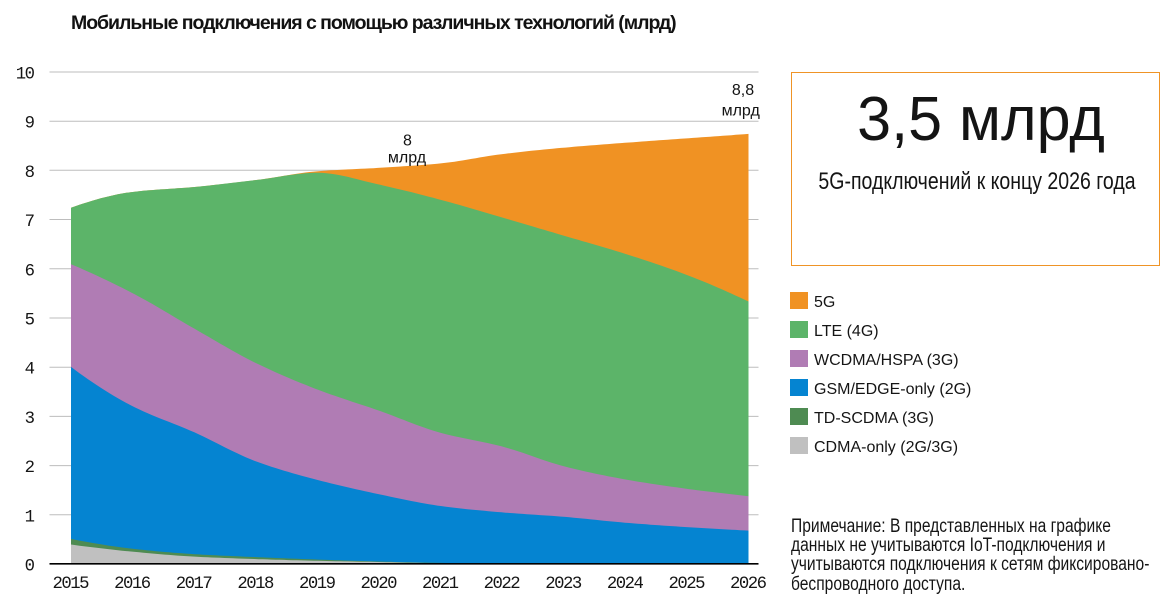  I want to click on svg-text: 2019, so click(317, 584).